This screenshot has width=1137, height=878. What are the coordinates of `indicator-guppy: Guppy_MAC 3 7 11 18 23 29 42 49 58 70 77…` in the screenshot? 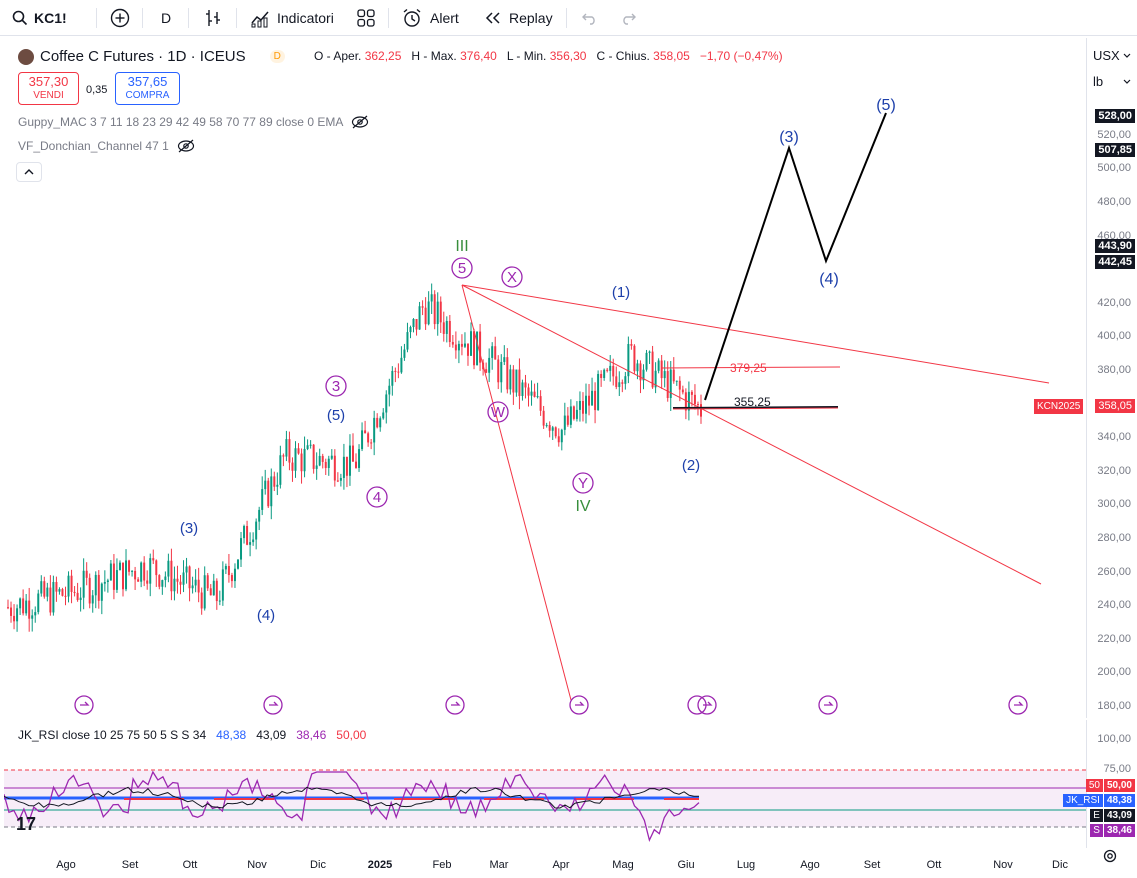 It's located at (193, 122).